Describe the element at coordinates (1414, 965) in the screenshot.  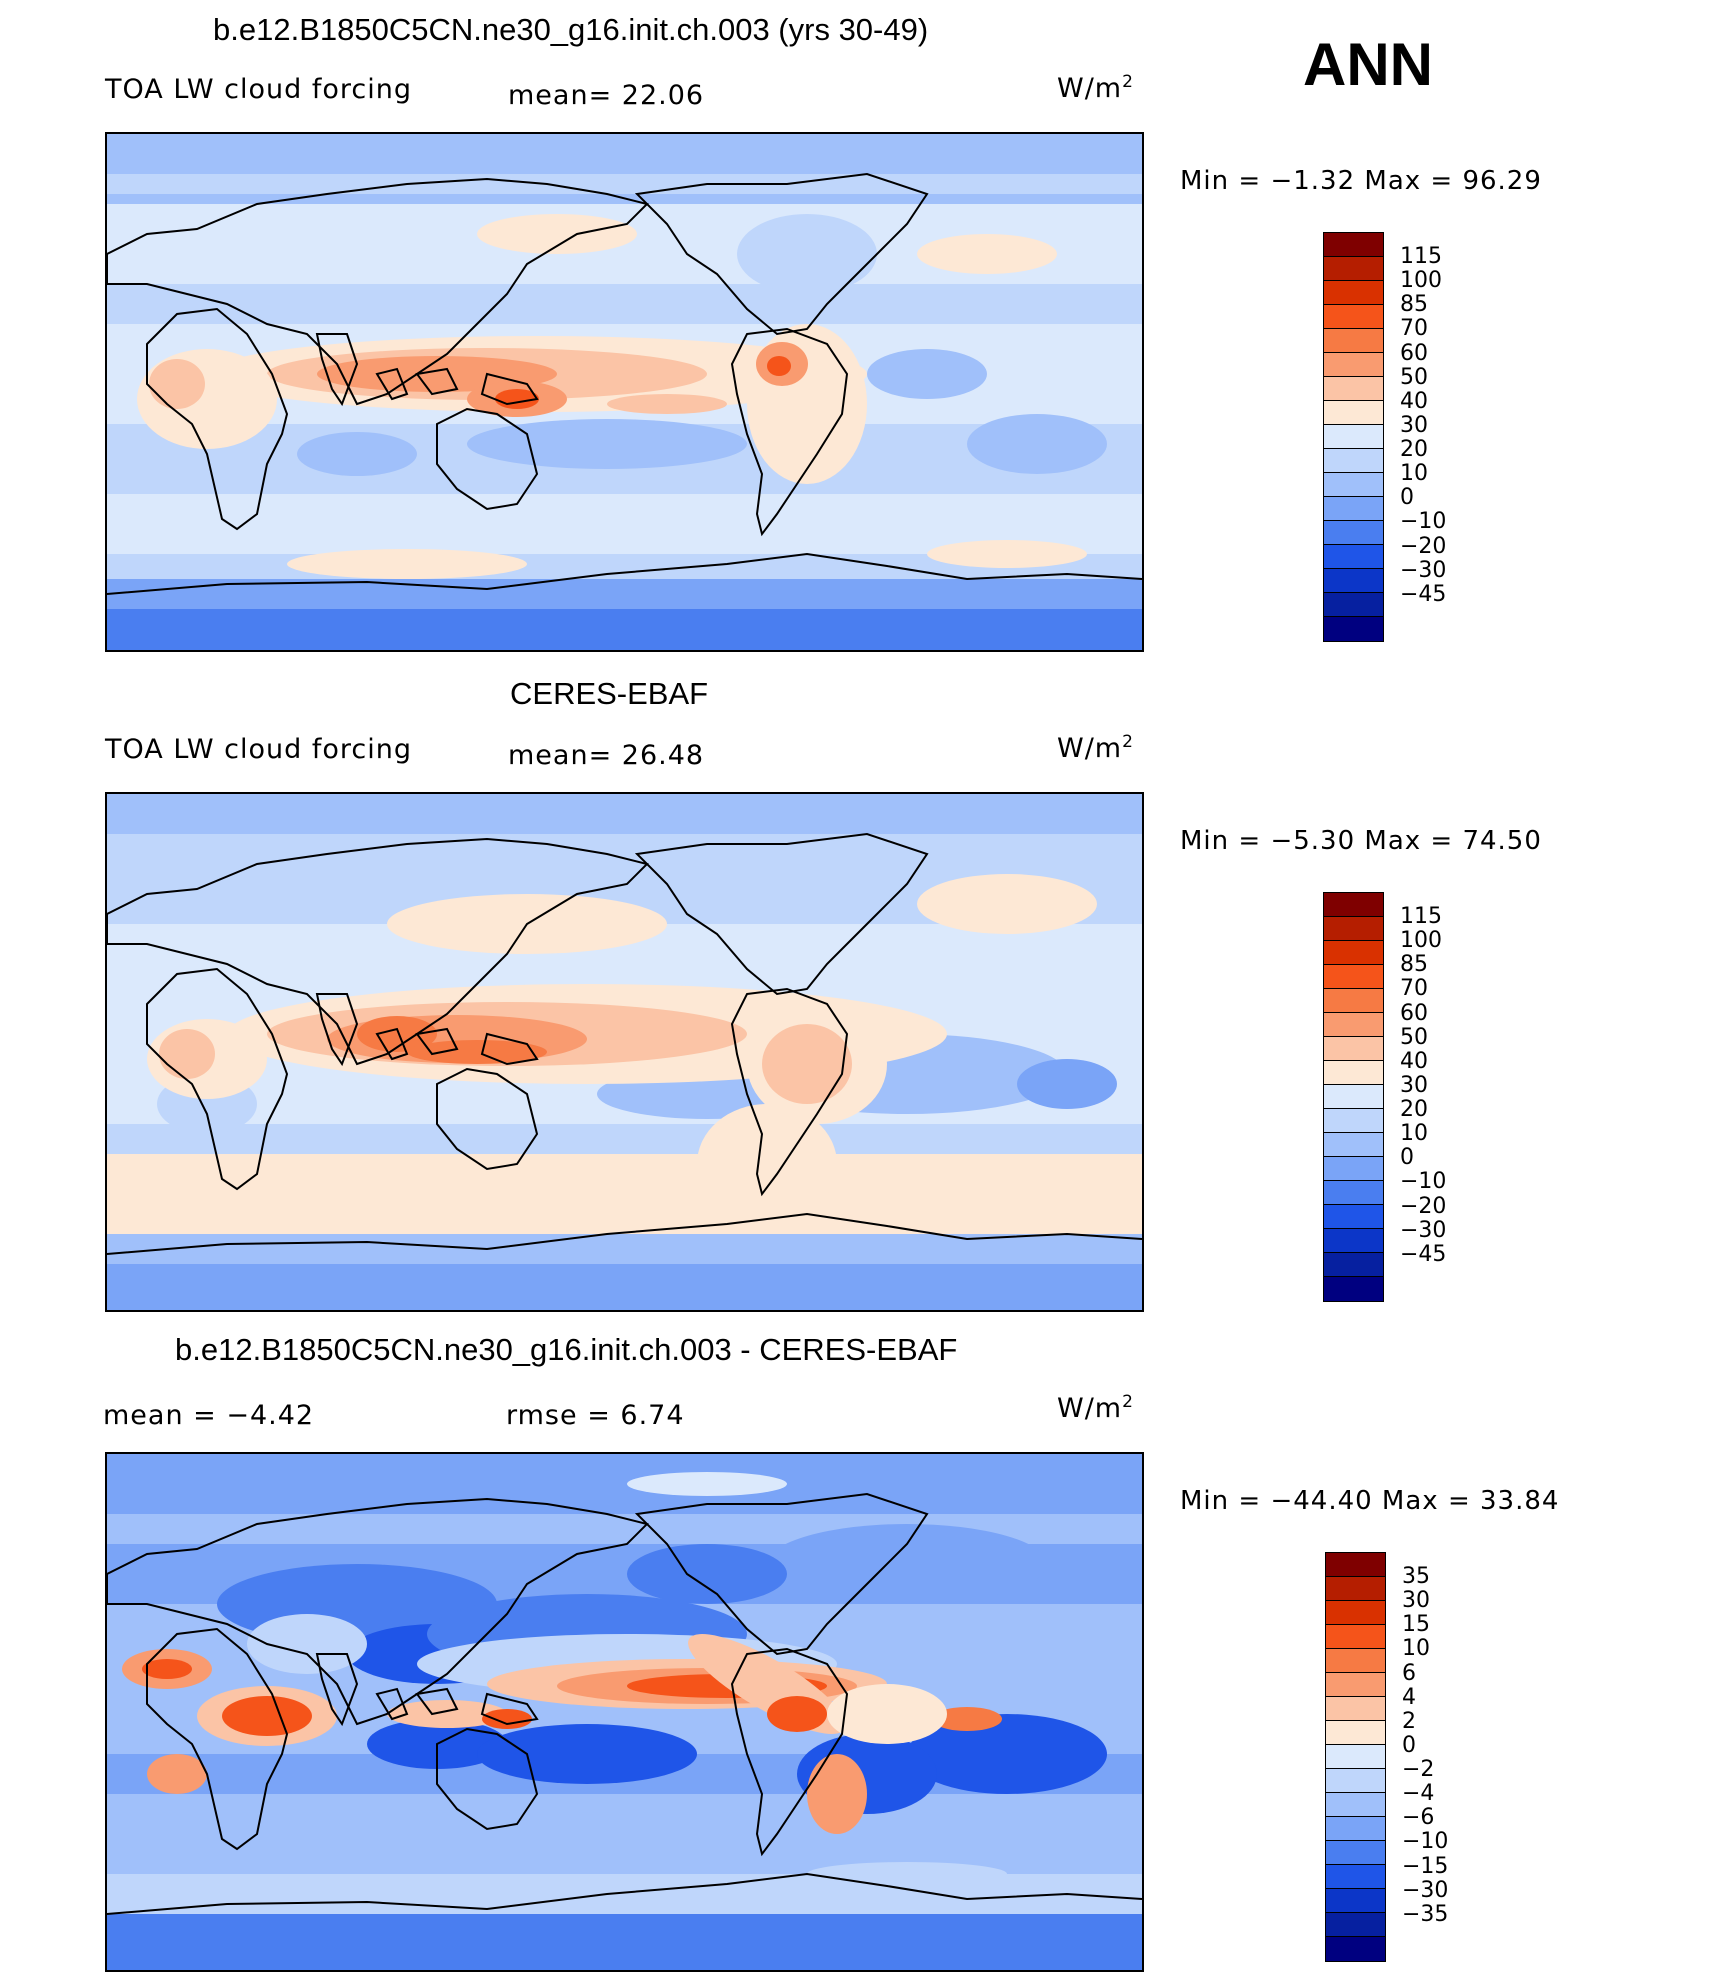
I see `colorbar-tick-label: 85` at that location.